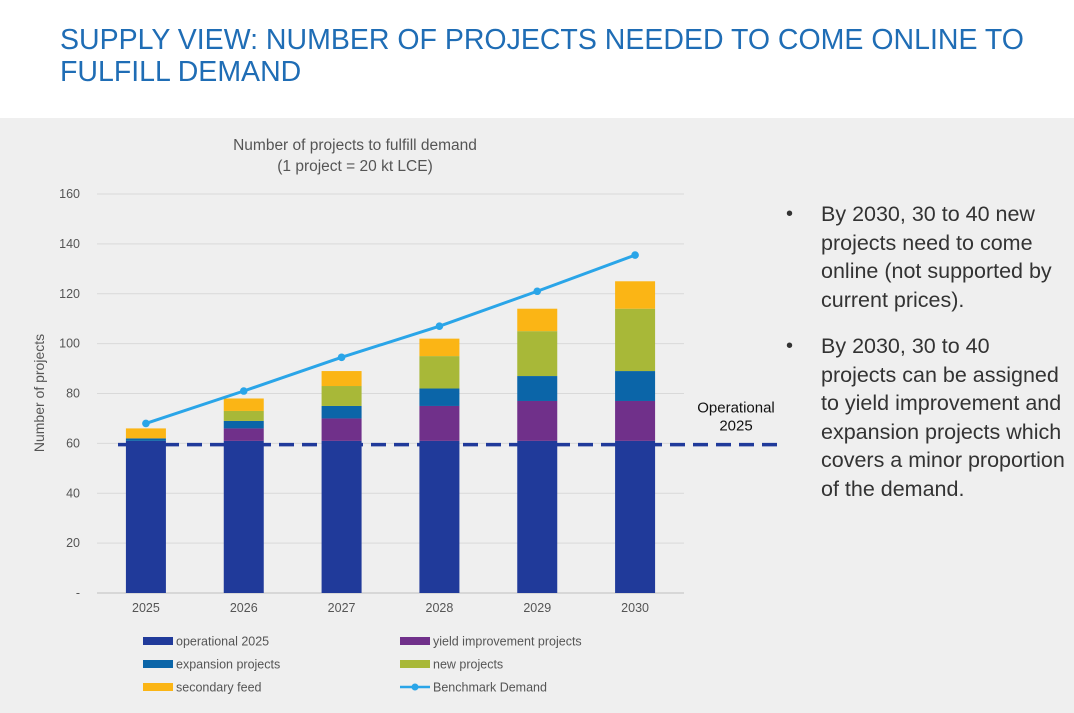 The width and height of the screenshot is (1074, 713). Describe the element at coordinates (219, 688) in the screenshot. I see `legend-label: secondary feed` at that location.